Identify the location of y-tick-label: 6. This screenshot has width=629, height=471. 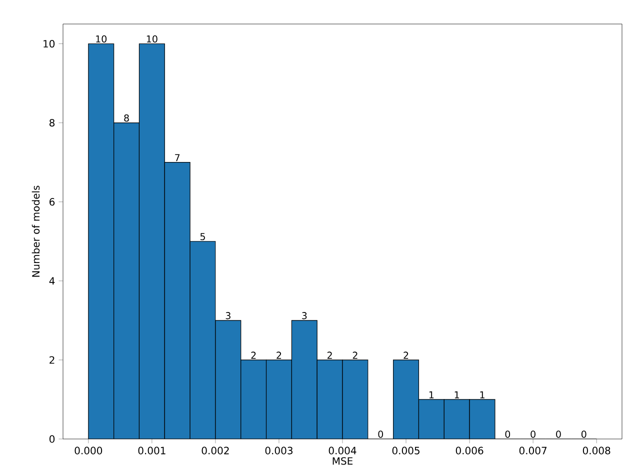
(52, 202).